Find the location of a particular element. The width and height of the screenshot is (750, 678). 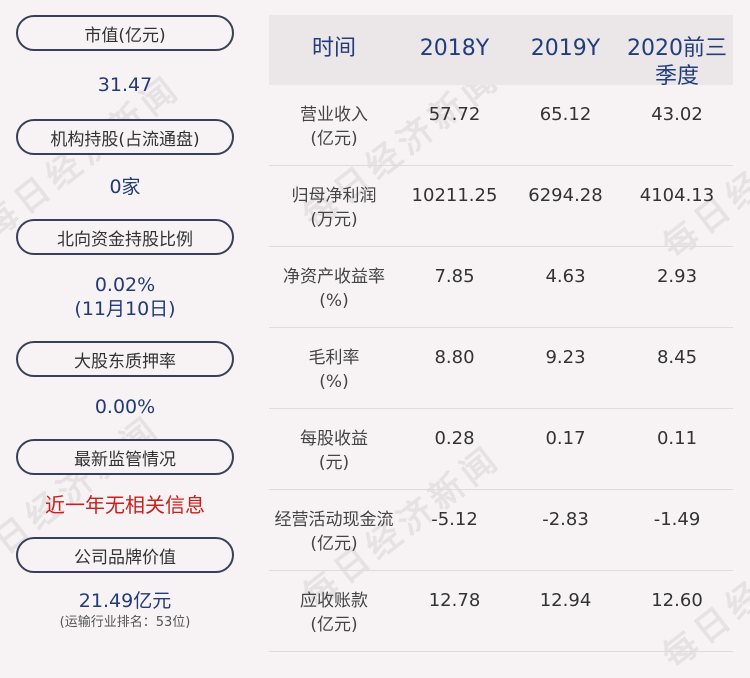

row-label: 净资产收益率 (%) is located at coordinates (334, 289).